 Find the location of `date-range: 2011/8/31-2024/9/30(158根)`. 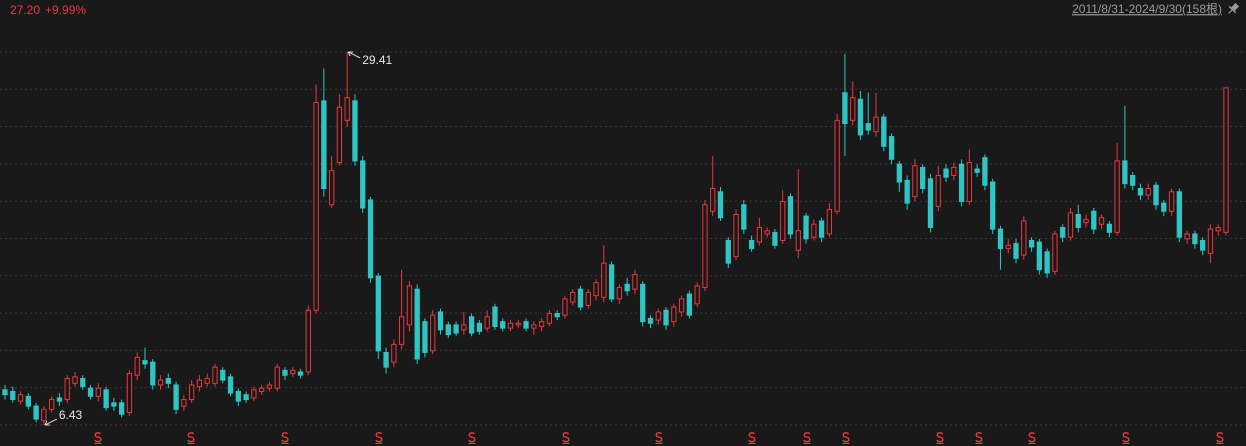

date-range: 2011/8/31-2024/9/30(158根) is located at coordinates (1147, 9).